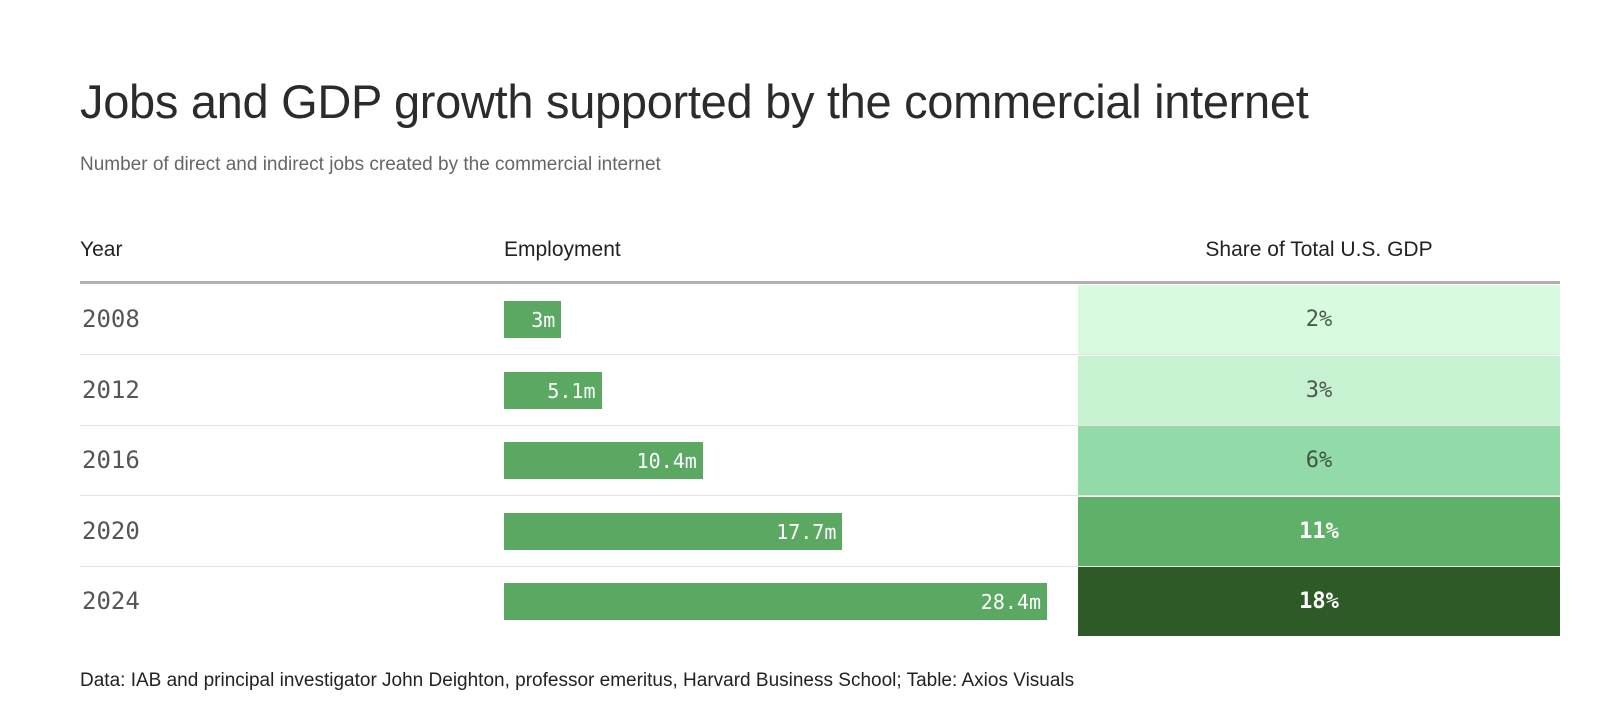  Describe the element at coordinates (603, 460) in the screenshot. I see `employment-bar: 10.4m` at that location.